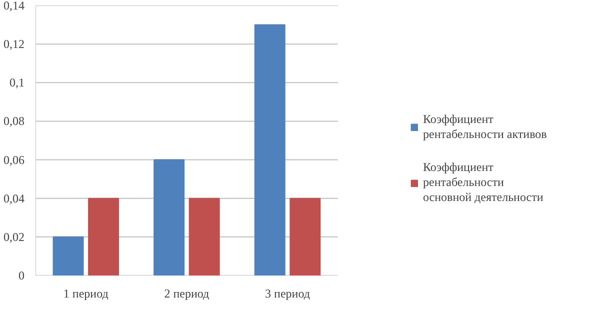  Describe the element at coordinates (14, 237) in the screenshot. I see `y-tick-label: 0,02` at that location.